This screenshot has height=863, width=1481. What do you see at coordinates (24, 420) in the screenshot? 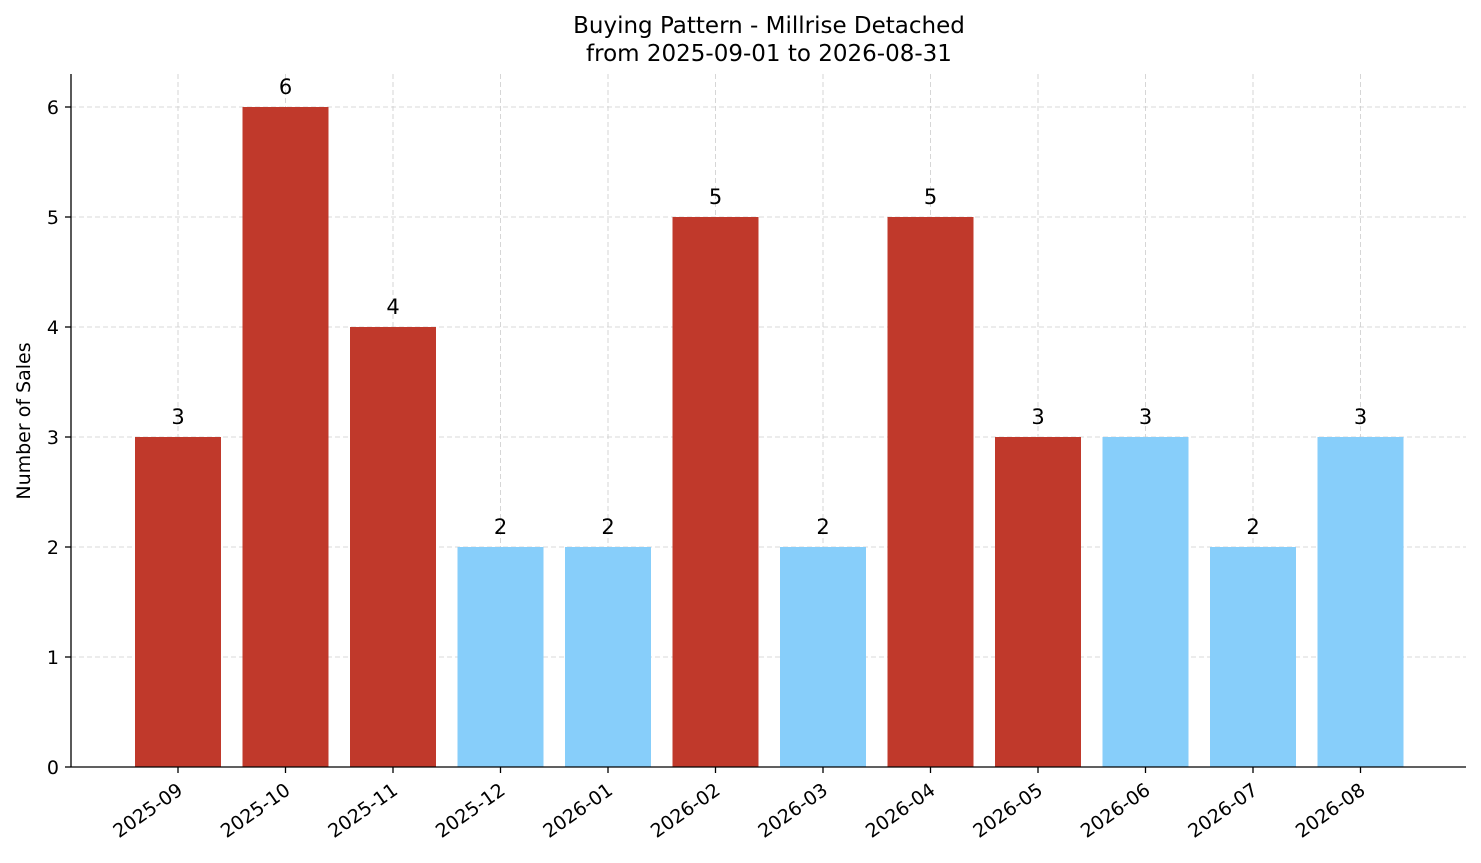
I see `y-axis-label: Number of Sales` at bounding box center [24, 420].